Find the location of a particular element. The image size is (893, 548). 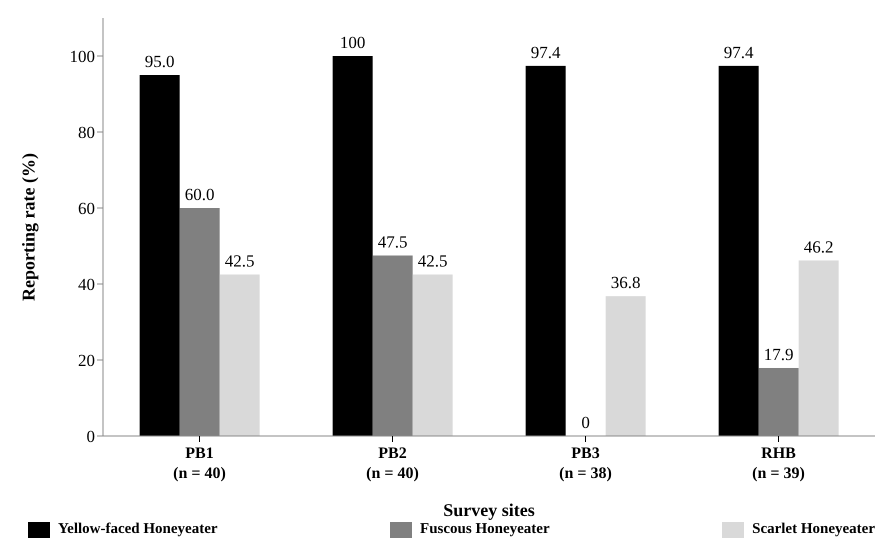

y-tick-label: 0 is located at coordinates (90, 436).